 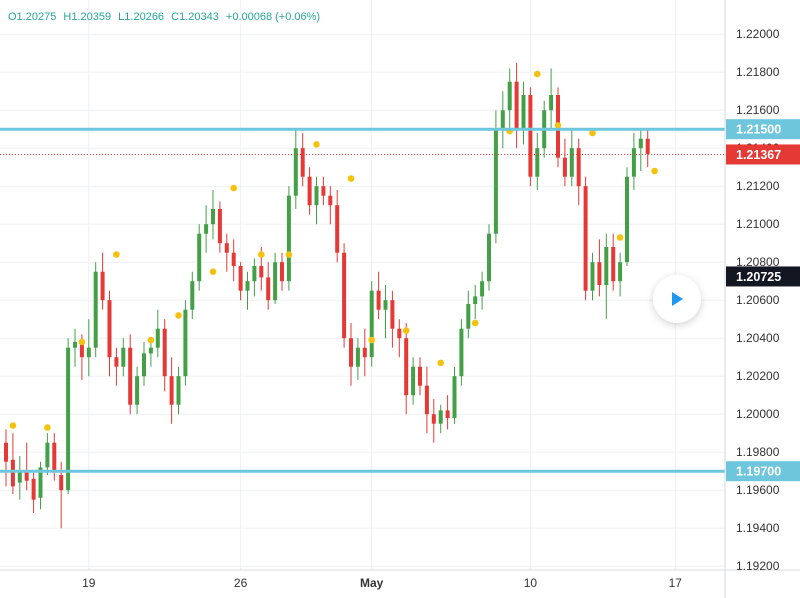 What do you see at coordinates (241, 583) in the screenshot?
I see `x-tick-label: 26` at bounding box center [241, 583].